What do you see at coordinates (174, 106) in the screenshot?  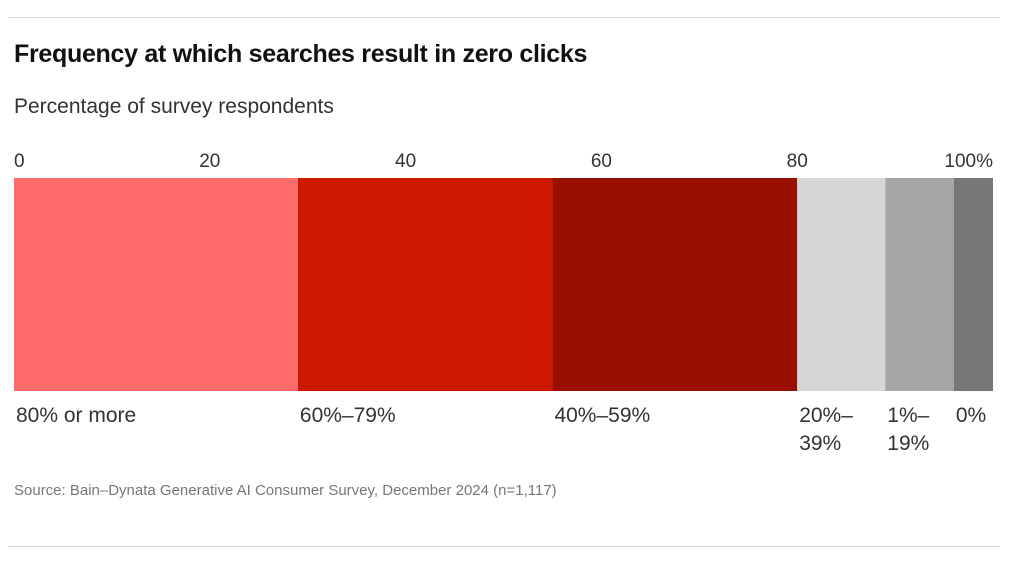 I see `chart-subtitle: Percentage of survey respondents` at bounding box center [174, 106].